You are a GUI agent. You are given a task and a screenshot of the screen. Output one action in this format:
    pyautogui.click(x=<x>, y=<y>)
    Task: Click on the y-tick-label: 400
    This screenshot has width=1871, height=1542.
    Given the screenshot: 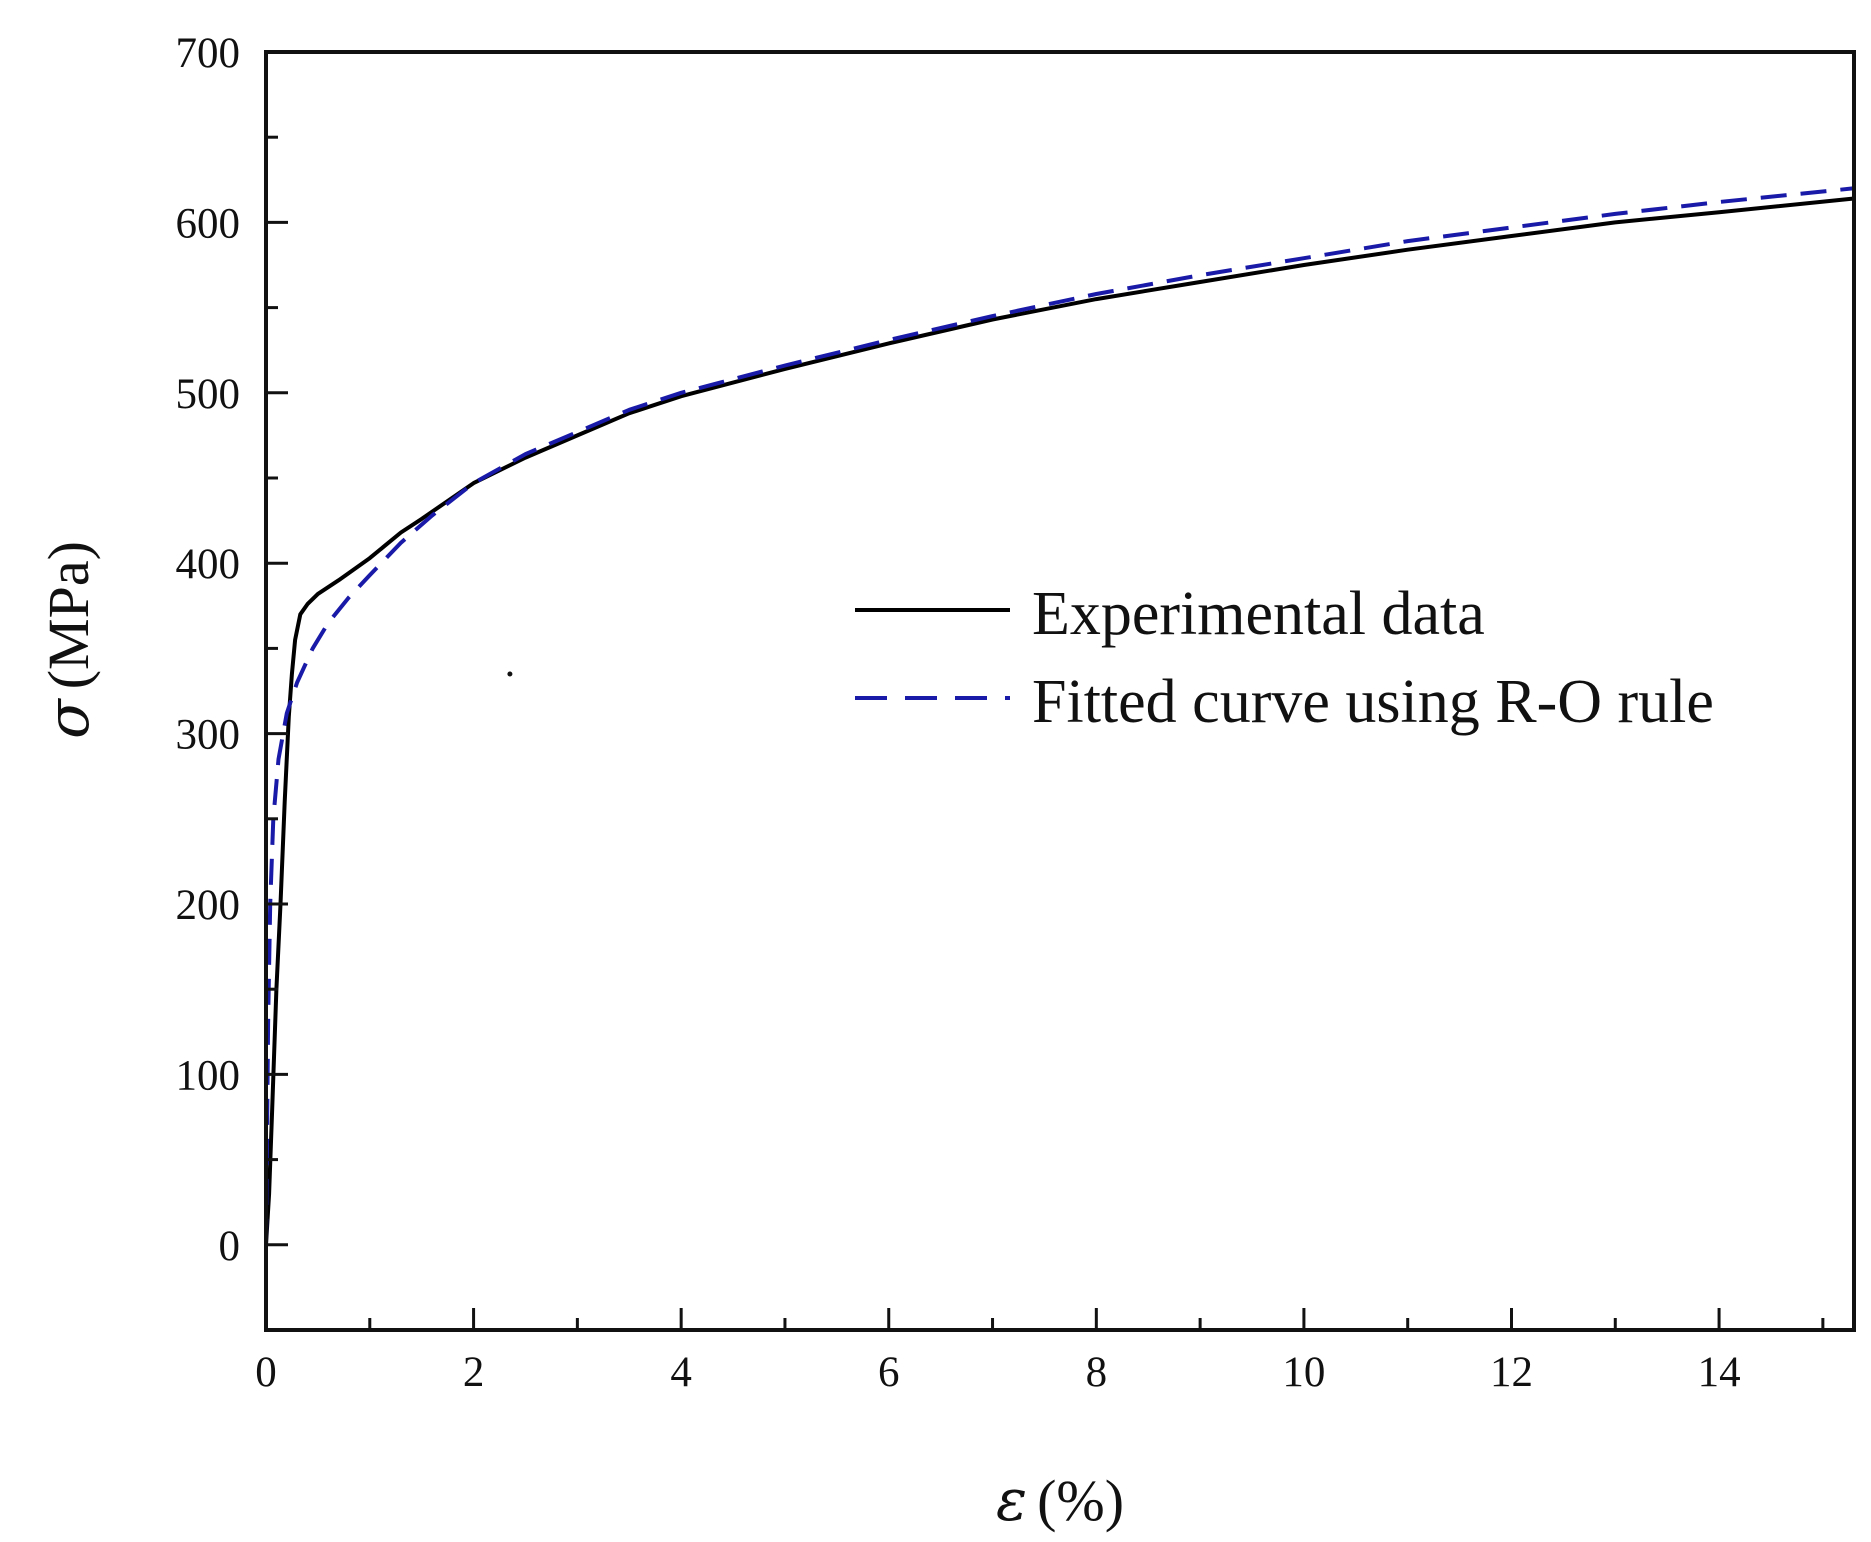 What is the action you would take?
    pyautogui.click(x=208, y=564)
    